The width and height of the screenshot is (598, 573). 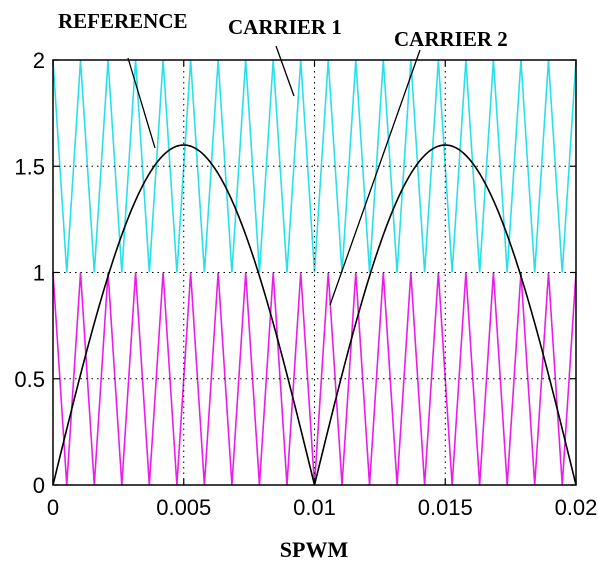 I want to click on carrier2-annotation: CARRIER 2, so click(x=451, y=39).